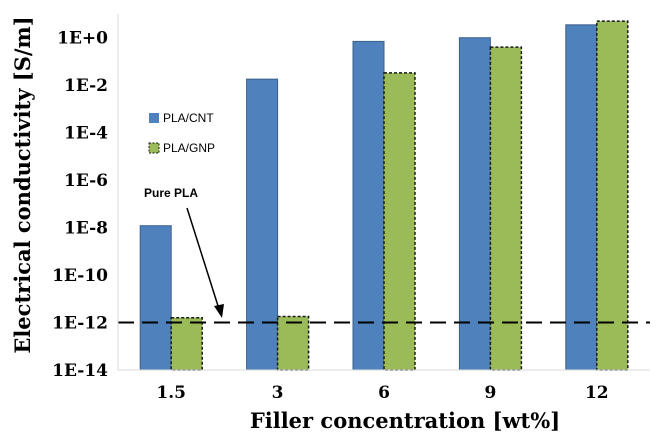 The image size is (657, 434). I want to click on y-tick-label: 1E-8, so click(86, 229).